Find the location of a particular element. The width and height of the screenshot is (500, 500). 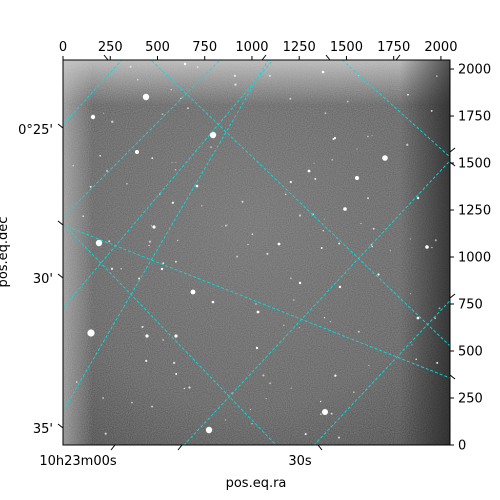

top-tick-label-8: 2000 is located at coordinates (440, 47).